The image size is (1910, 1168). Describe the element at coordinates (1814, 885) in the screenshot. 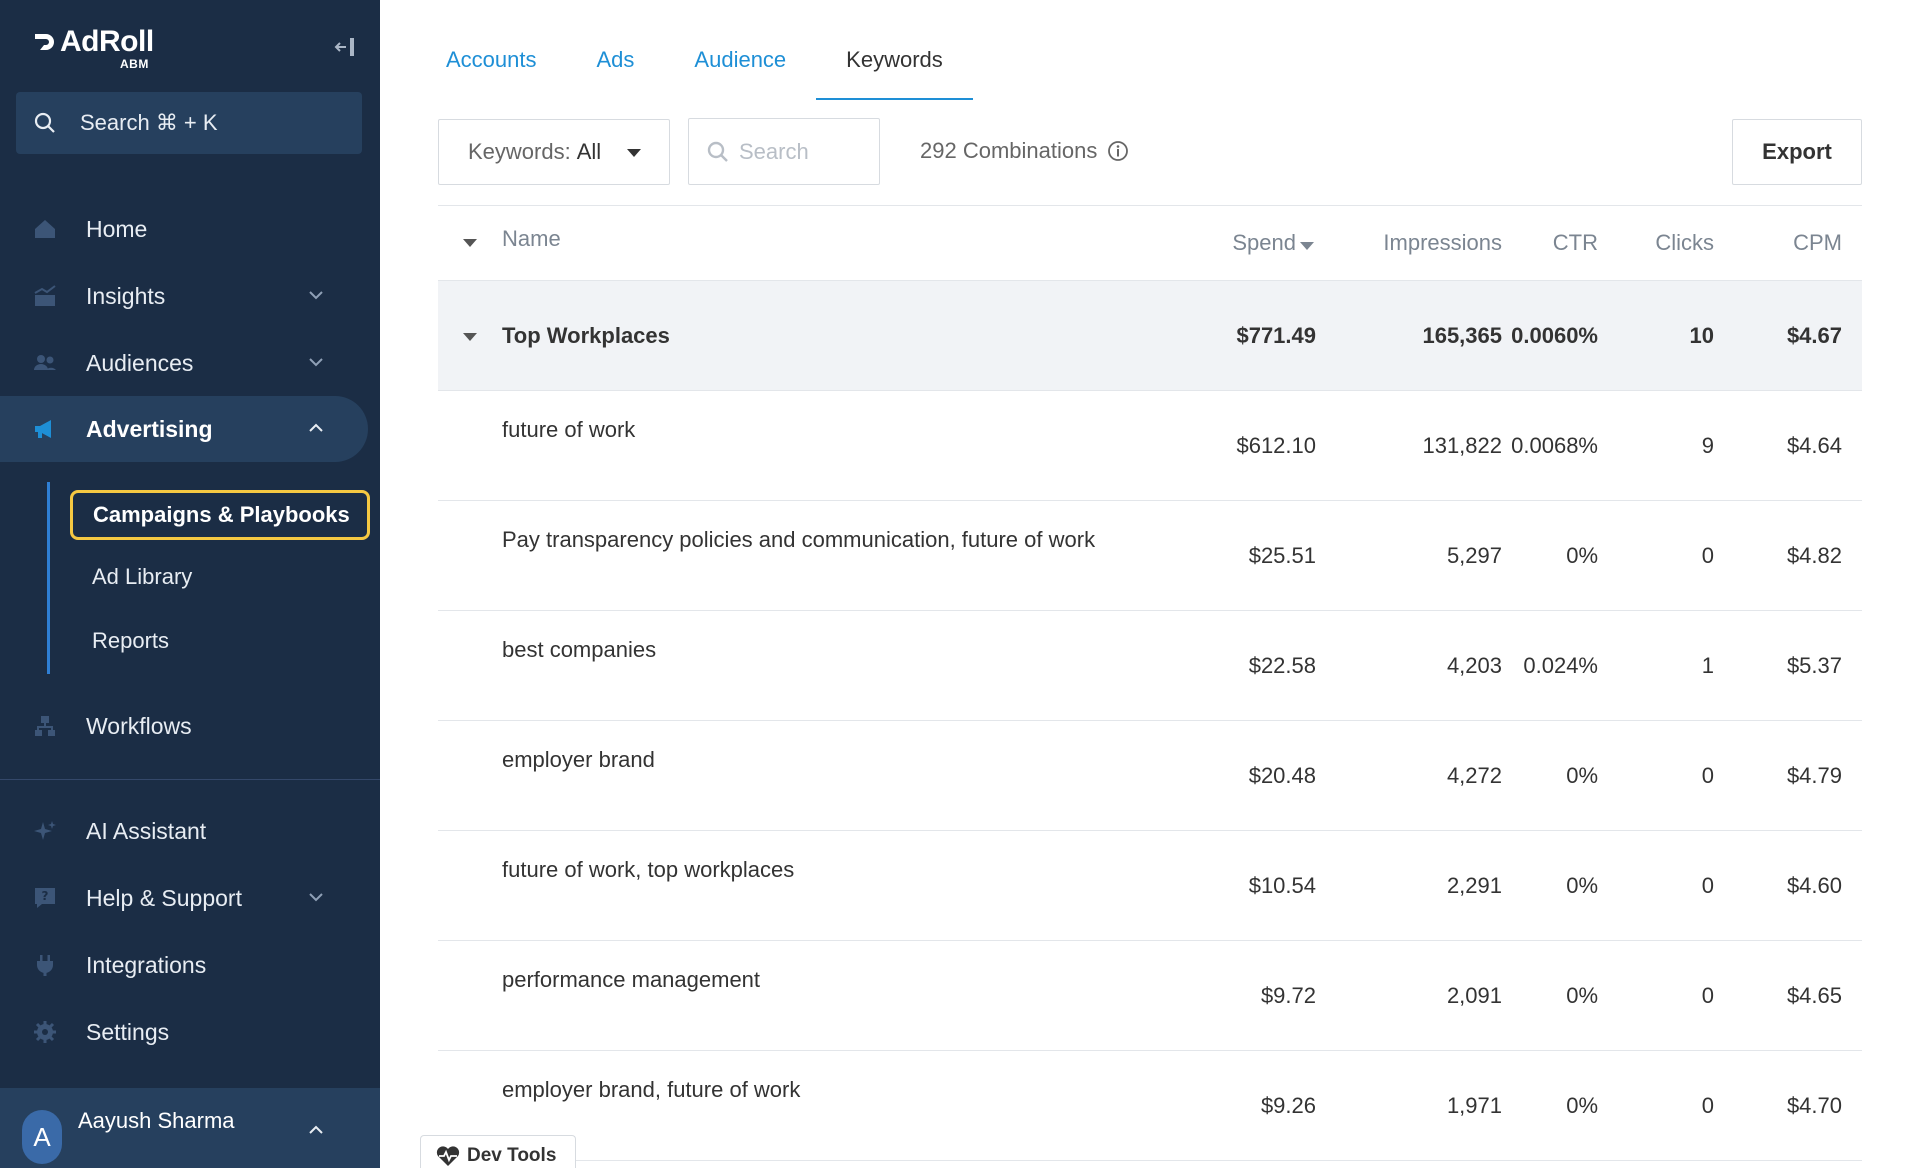

I see `keyword-cpm: $4.60` at that location.